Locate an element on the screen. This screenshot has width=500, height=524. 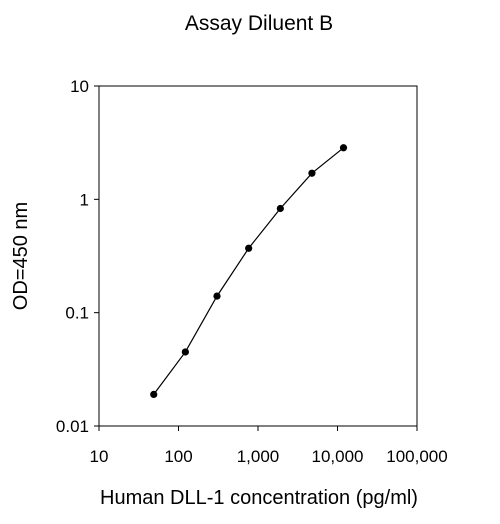
y-axis-label: OD=450 nm is located at coordinates (21, 256).